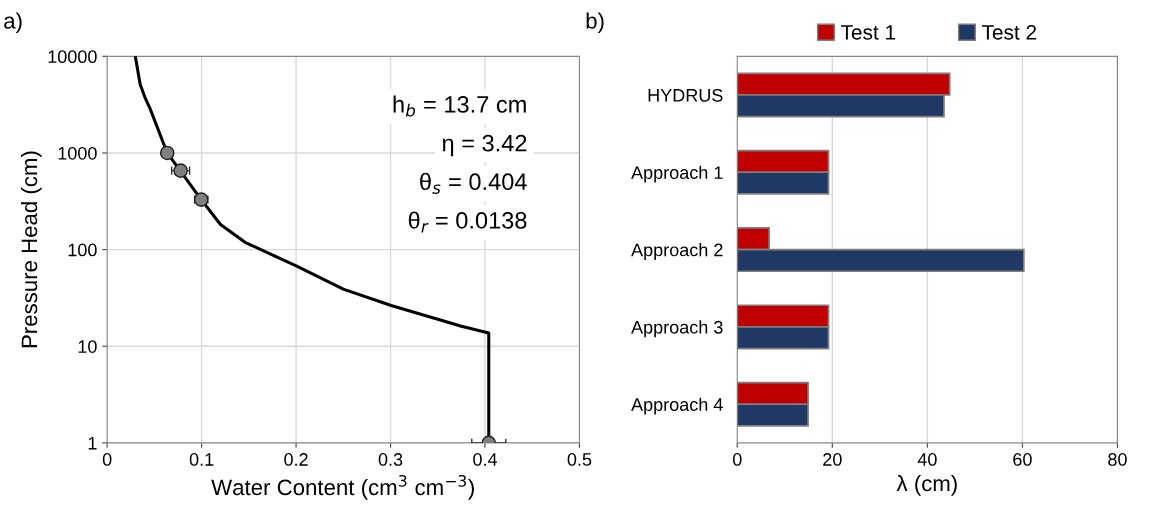  Describe the element at coordinates (926, 485) in the screenshot. I see `x-axis-title: λ (cm)` at that location.